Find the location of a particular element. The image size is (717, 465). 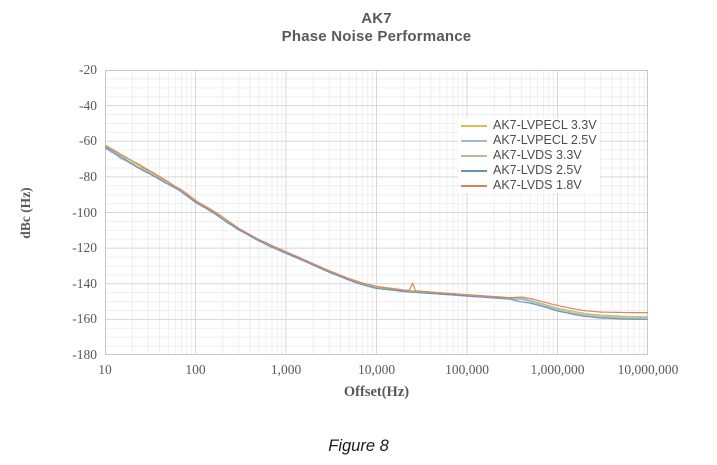

legend-item-2: AK7-LVPECL 2.5V is located at coordinates (529, 140).